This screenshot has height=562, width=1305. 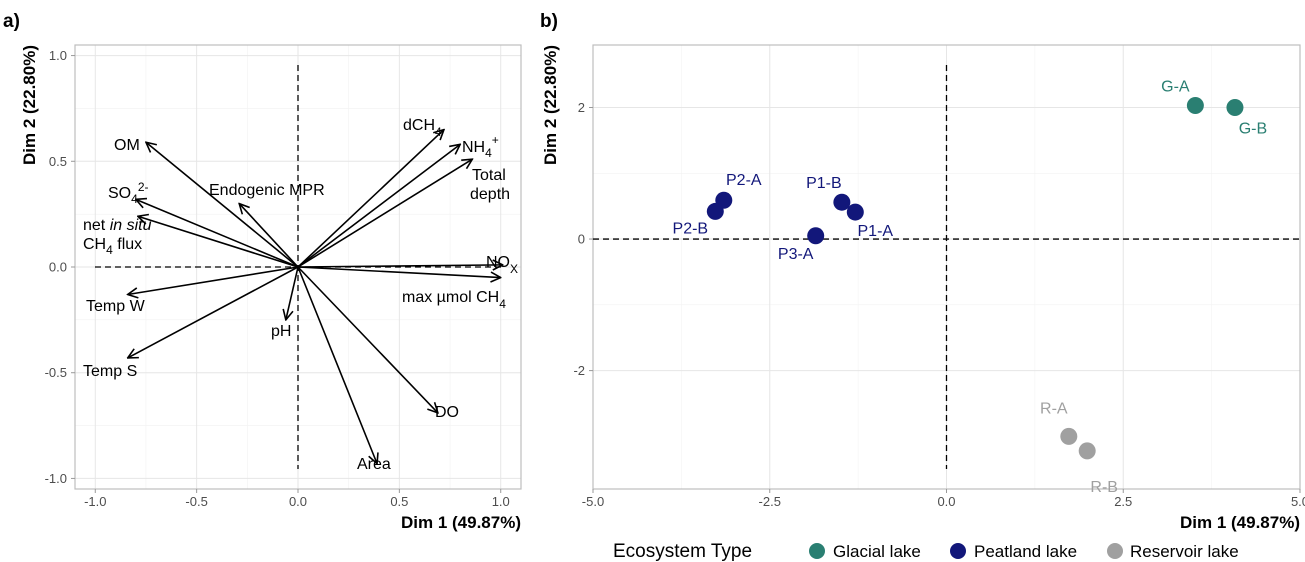 I want to click on y-tick-label: -2, so click(x=579, y=370).